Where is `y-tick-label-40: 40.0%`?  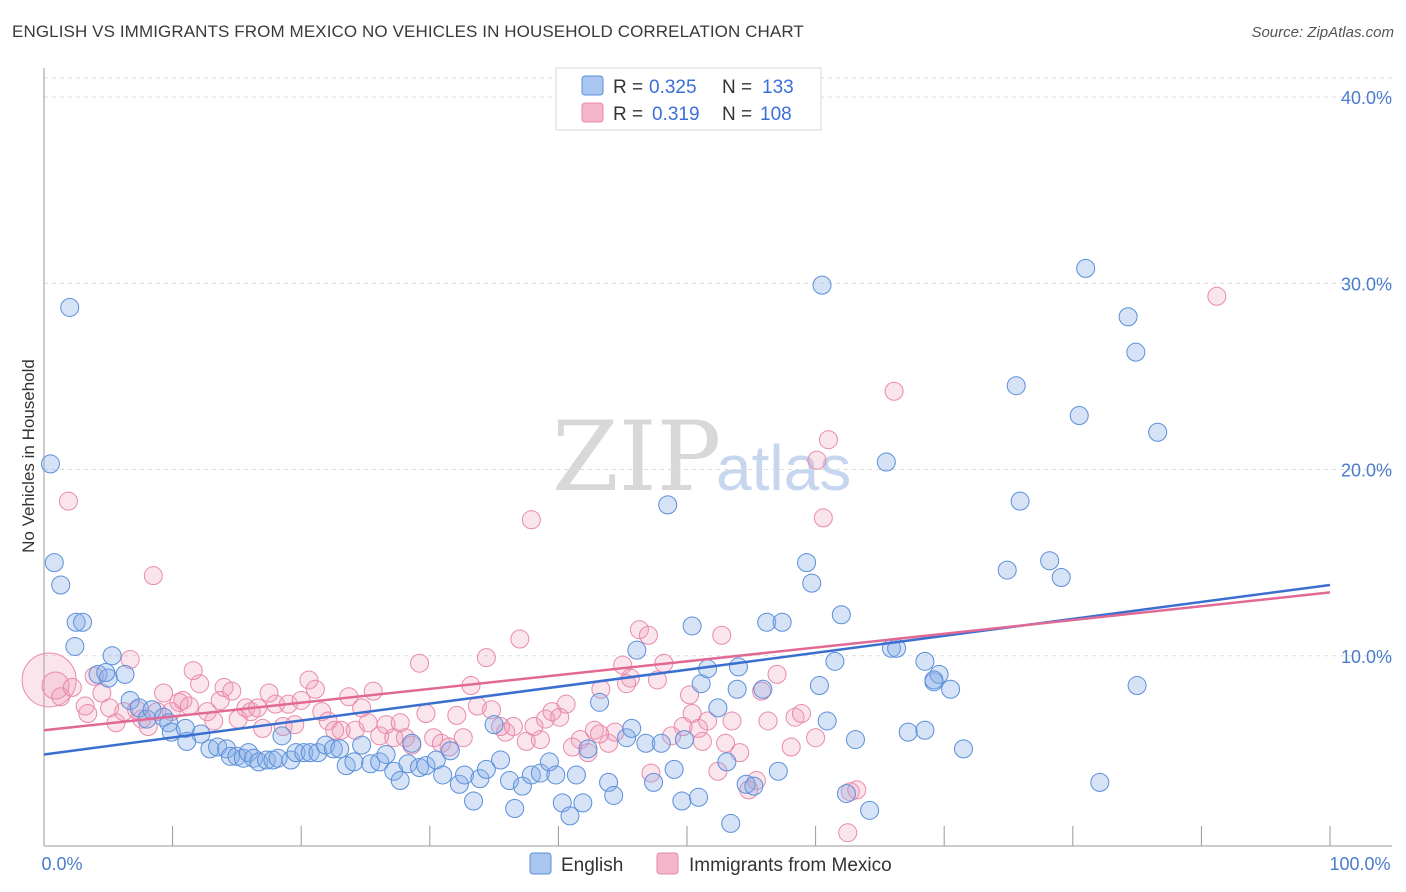 y-tick-label-40: 40.0% is located at coordinates (1366, 98).